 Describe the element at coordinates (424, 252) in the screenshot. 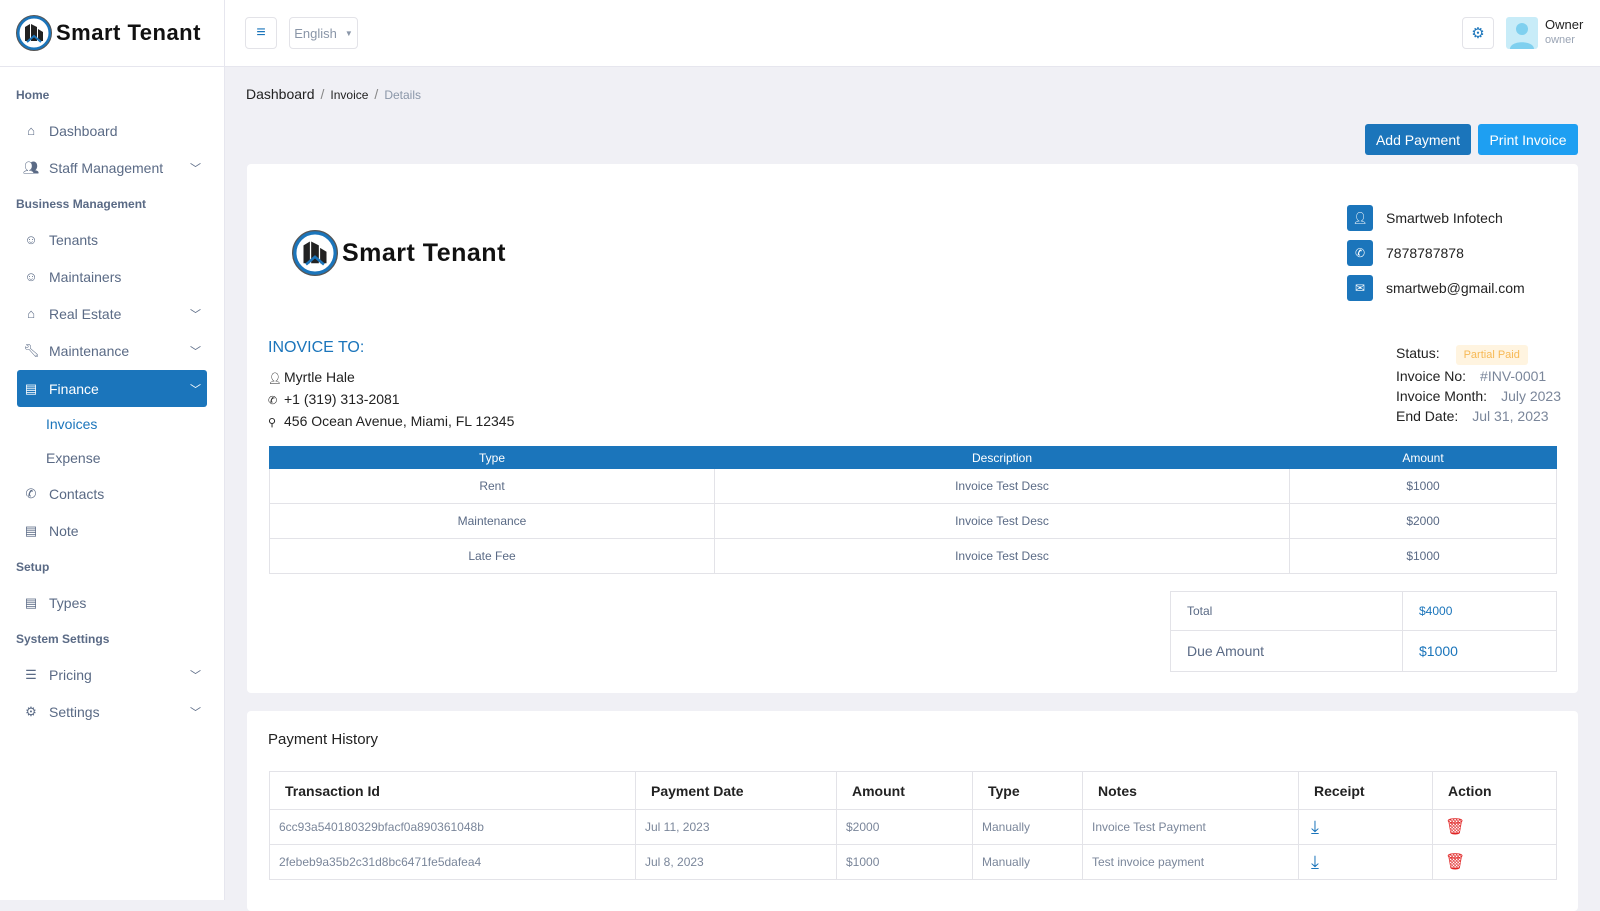

I see `brand-name: Smart Tenant` at that location.